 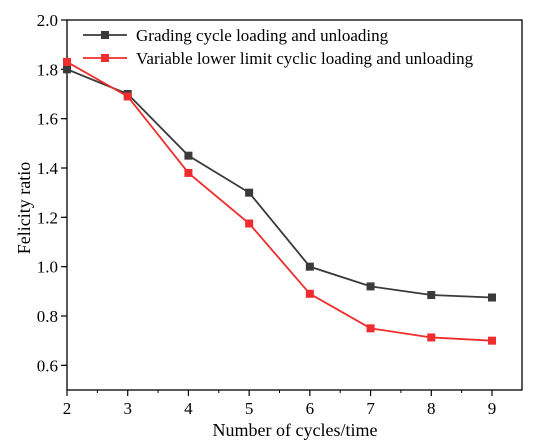 I want to click on y-tick-label: 0.6, so click(x=47, y=365).